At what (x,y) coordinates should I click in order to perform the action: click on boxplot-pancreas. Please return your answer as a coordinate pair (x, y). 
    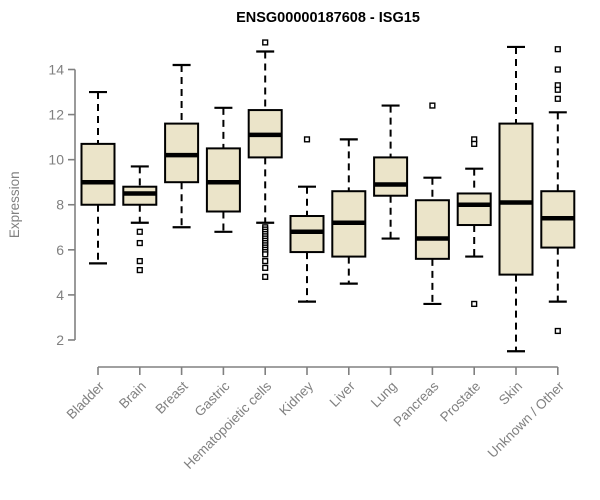
    Looking at the image, I should click on (432, 204).